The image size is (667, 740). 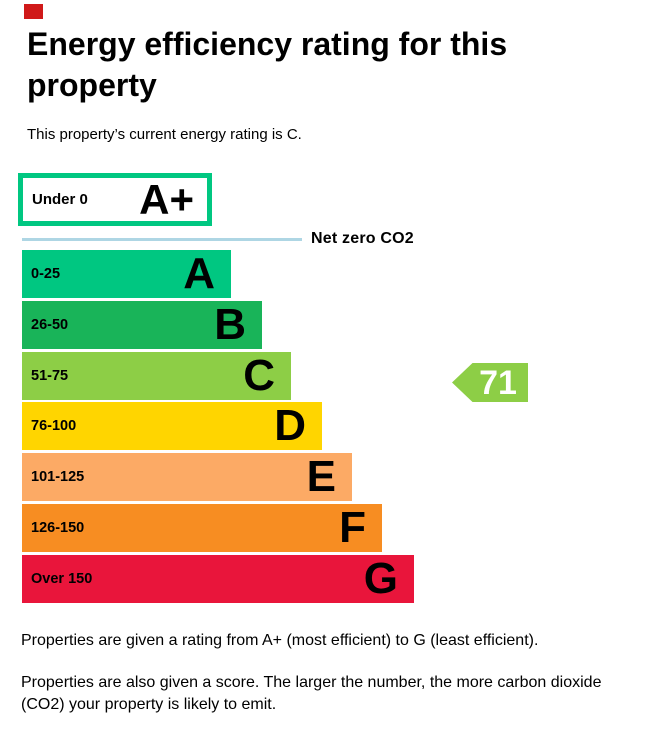 I want to click on band-row-c: 51-75 C, so click(x=156, y=376).